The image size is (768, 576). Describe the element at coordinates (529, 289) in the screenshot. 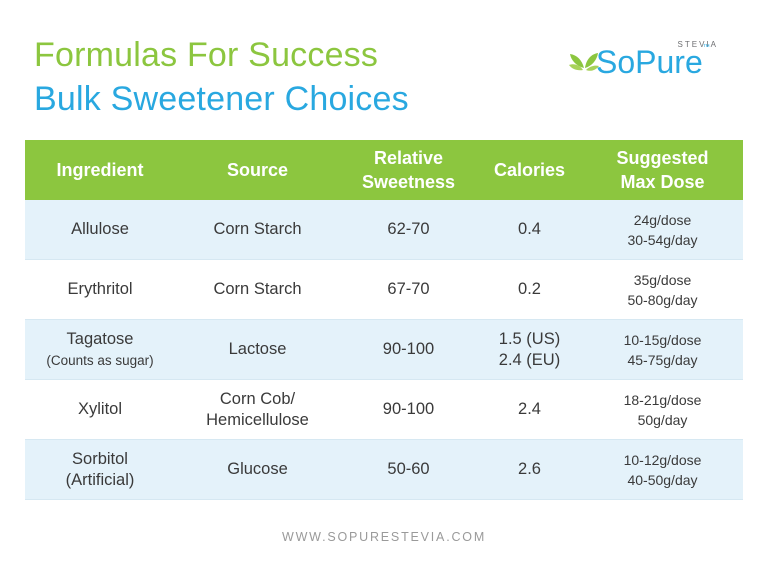

I see `cell-calories: 0.2` at that location.